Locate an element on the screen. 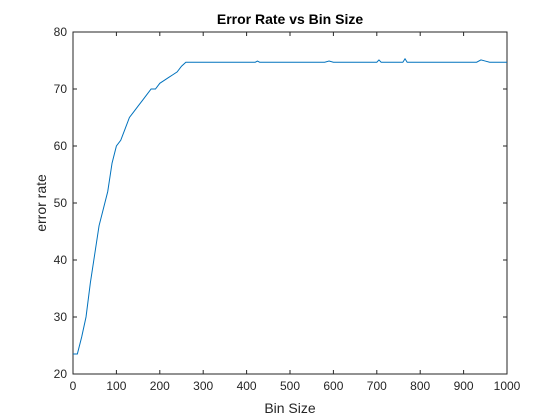  x-tick-label: 1000 is located at coordinates (507, 386).